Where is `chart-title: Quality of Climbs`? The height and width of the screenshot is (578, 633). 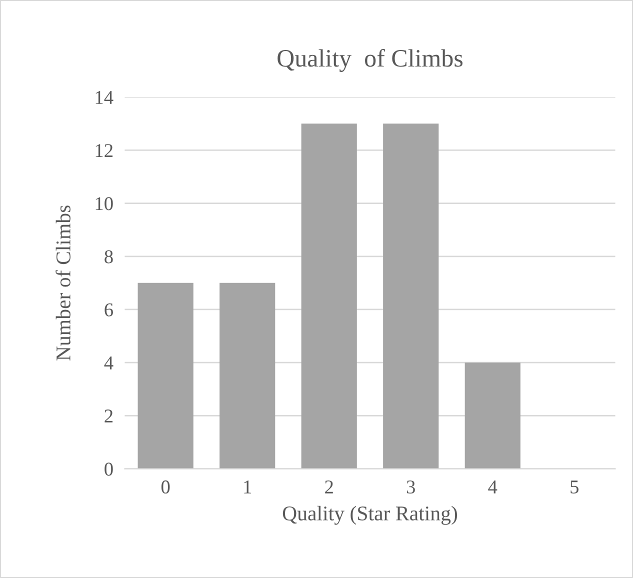
chart-title: Quality of Climbs is located at coordinates (370, 60).